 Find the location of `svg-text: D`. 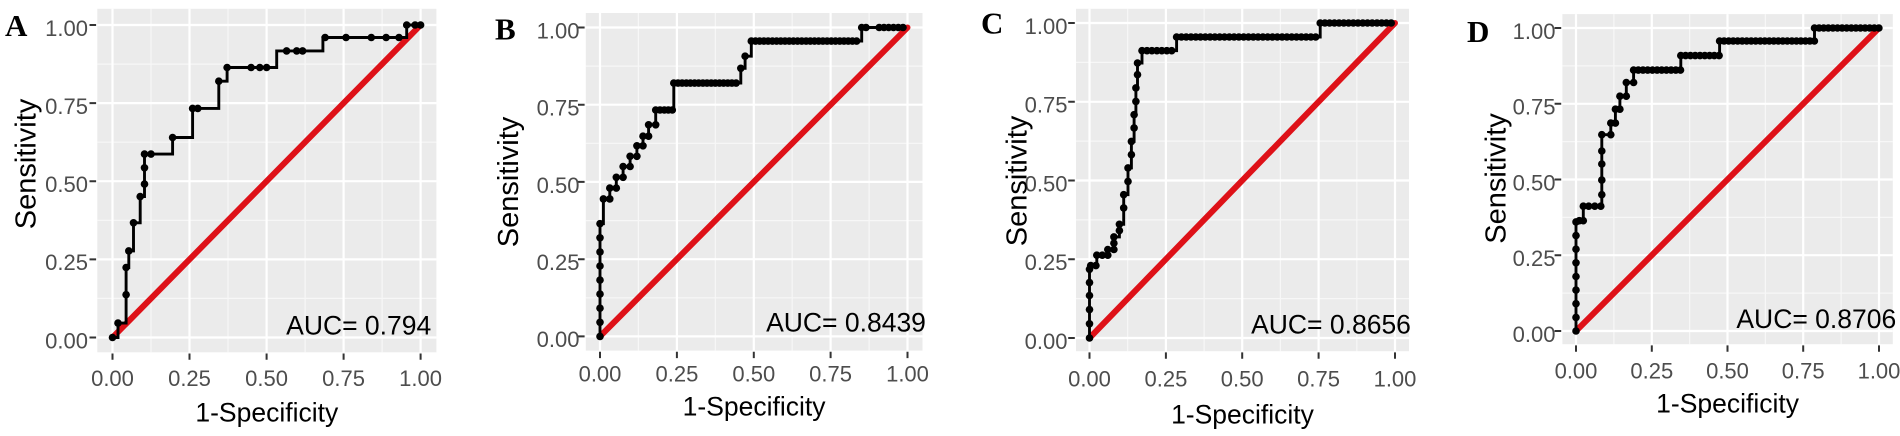

svg-text: D is located at coordinates (1478, 31).